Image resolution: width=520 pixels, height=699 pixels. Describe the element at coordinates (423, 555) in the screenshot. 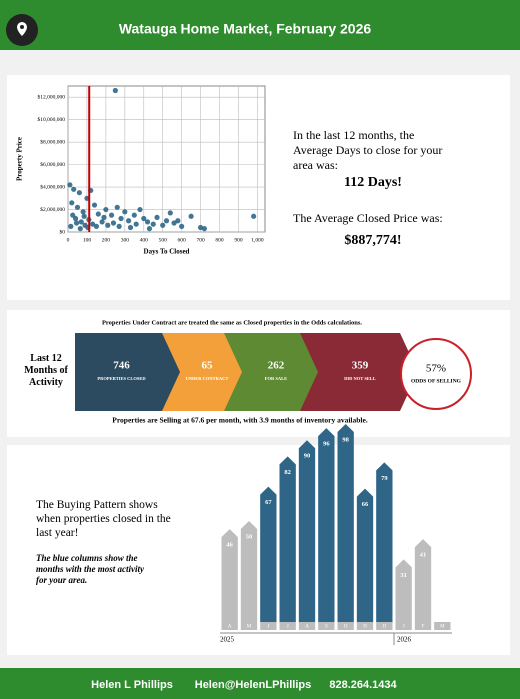

I see `bar-label: 41` at that location.